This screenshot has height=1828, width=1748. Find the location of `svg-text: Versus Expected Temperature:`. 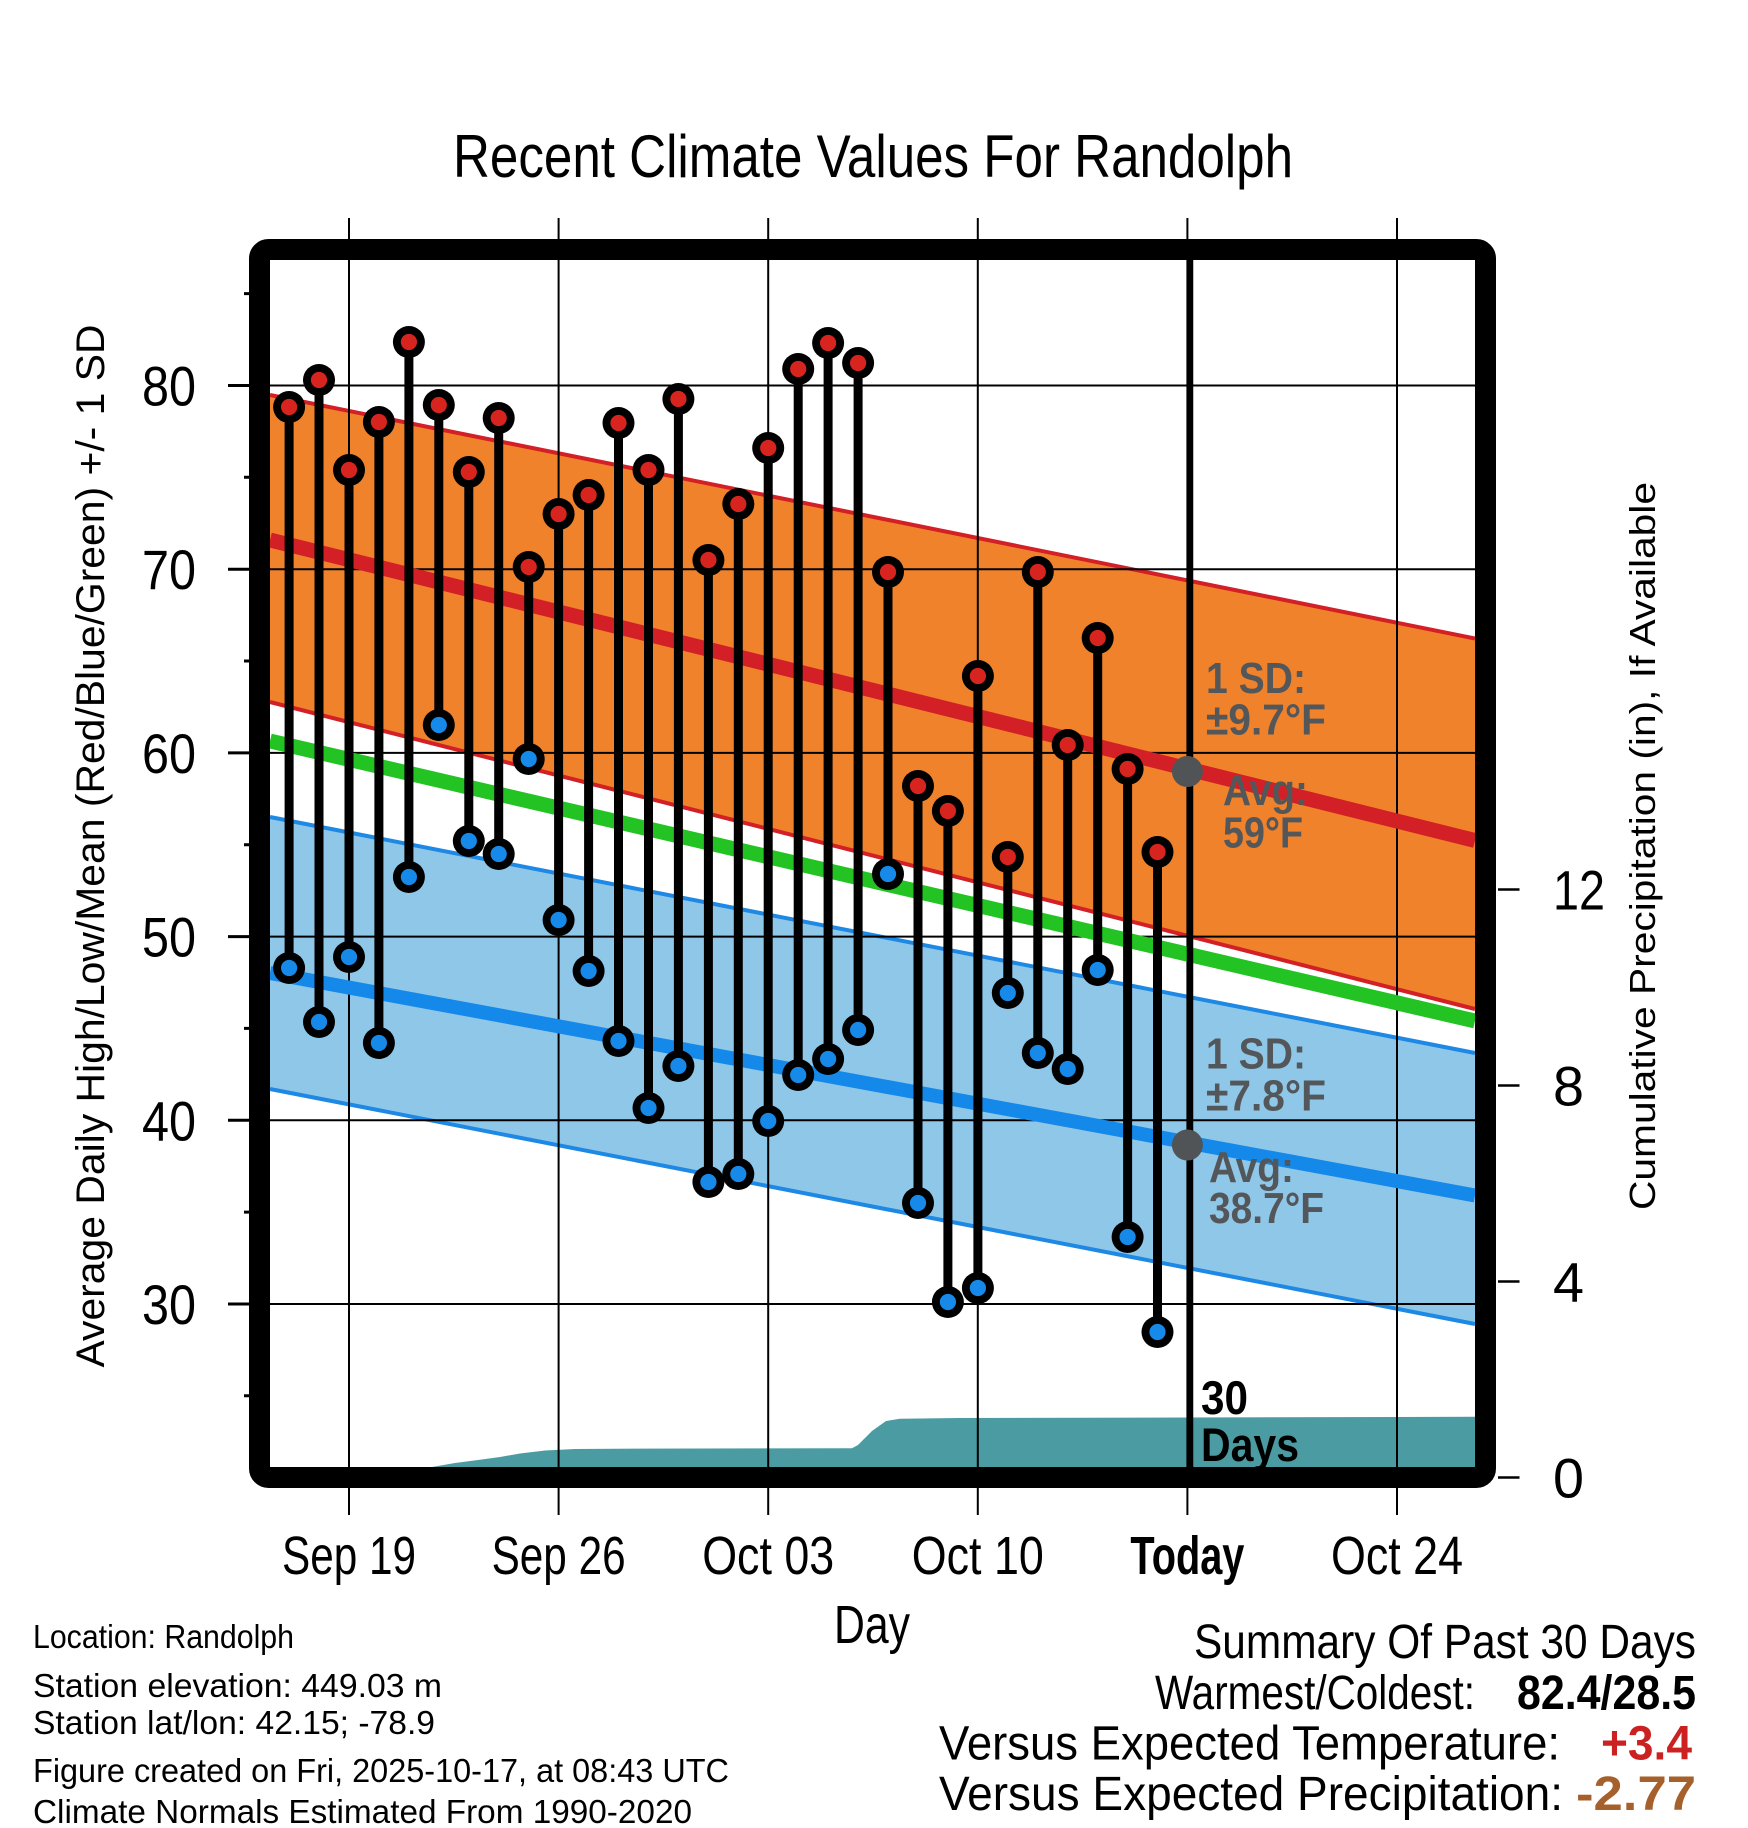

svg-text: Versus Expected Temperature: is located at coordinates (1249, 1744).